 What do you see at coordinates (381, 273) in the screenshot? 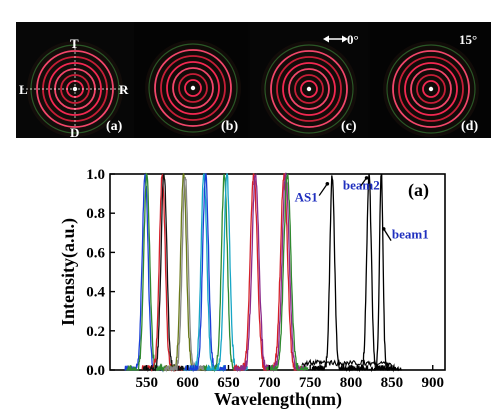
I see `series-line-beam1` at bounding box center [381, 273].